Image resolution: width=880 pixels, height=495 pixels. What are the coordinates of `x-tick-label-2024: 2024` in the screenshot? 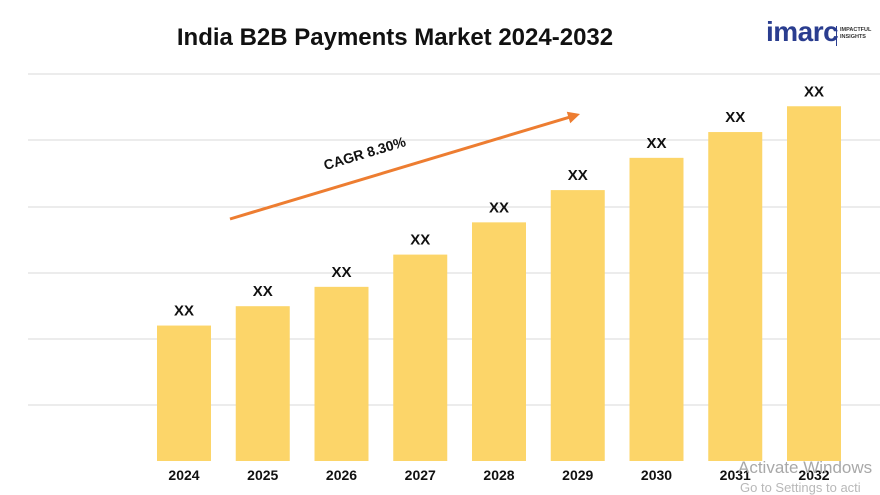 It's located at (183, 475).